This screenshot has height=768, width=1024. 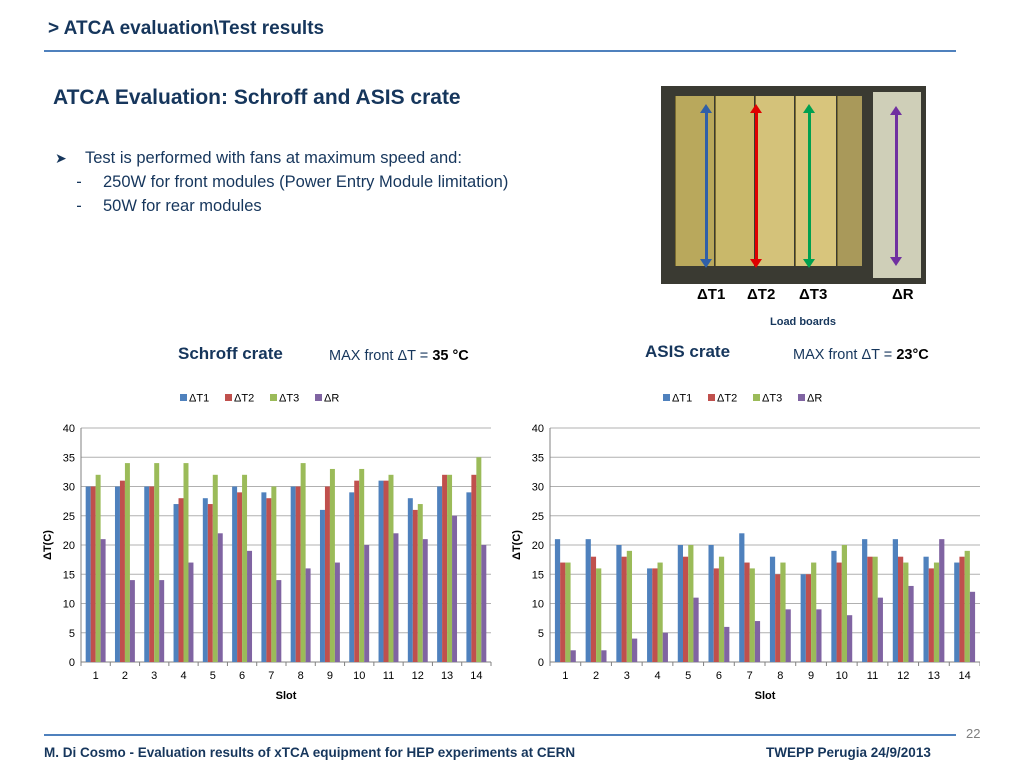 I want to click on y-tick-label: 5, so click(x=72, y=634).